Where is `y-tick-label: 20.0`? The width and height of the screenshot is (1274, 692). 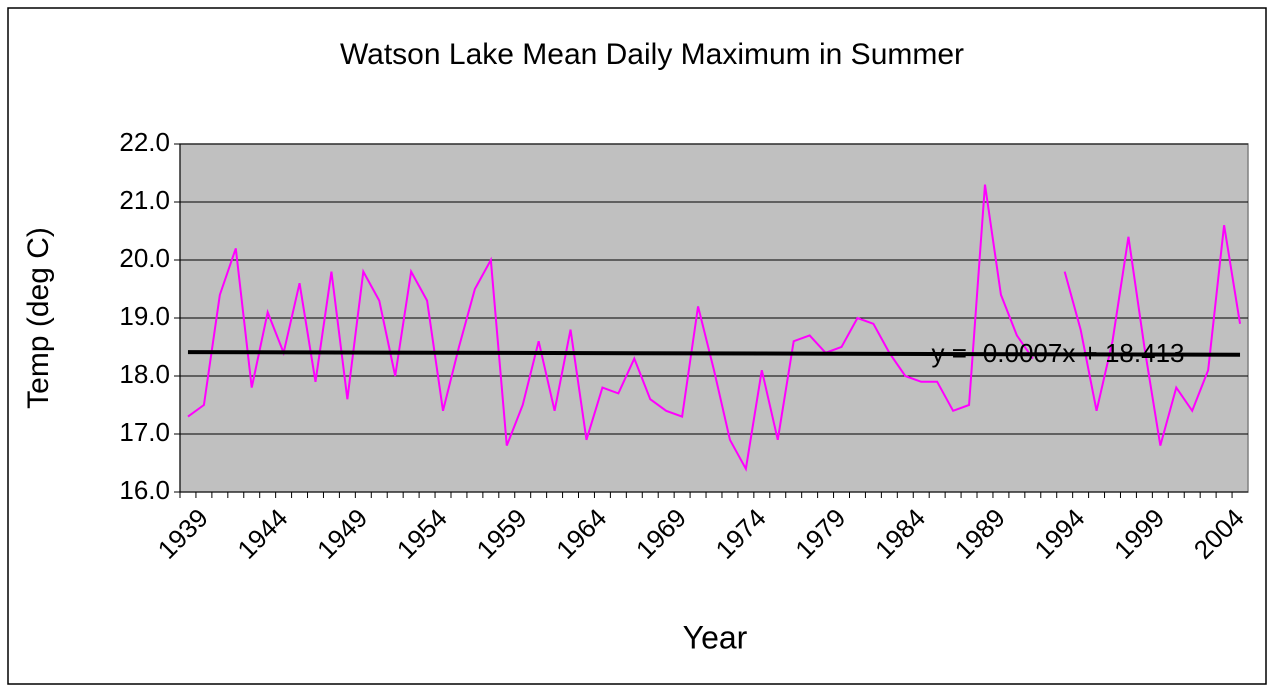
y-tick-label: 20.0 is located at coordinates (144, 258).